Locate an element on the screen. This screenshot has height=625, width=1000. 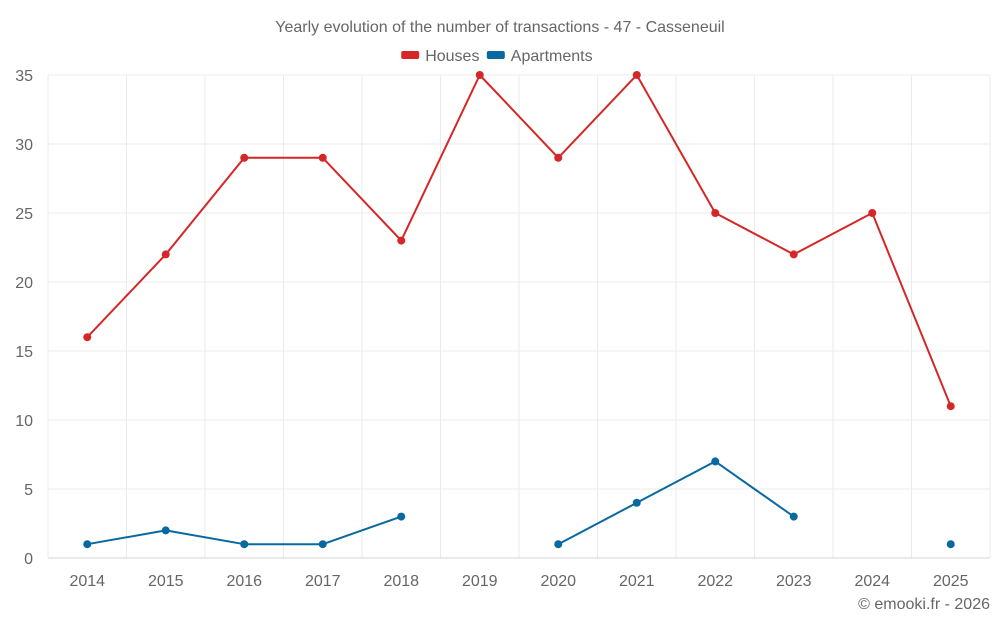
legend: Houses Apartments is located at coordinates (497, 56).